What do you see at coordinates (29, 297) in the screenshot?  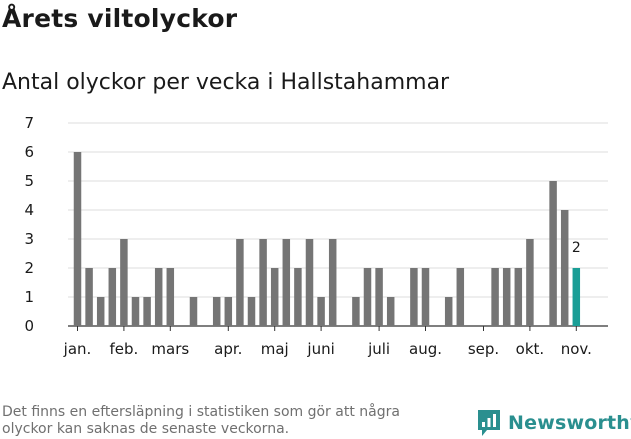 I see `y-tick-label: 1` at bounding box center [29, 297].